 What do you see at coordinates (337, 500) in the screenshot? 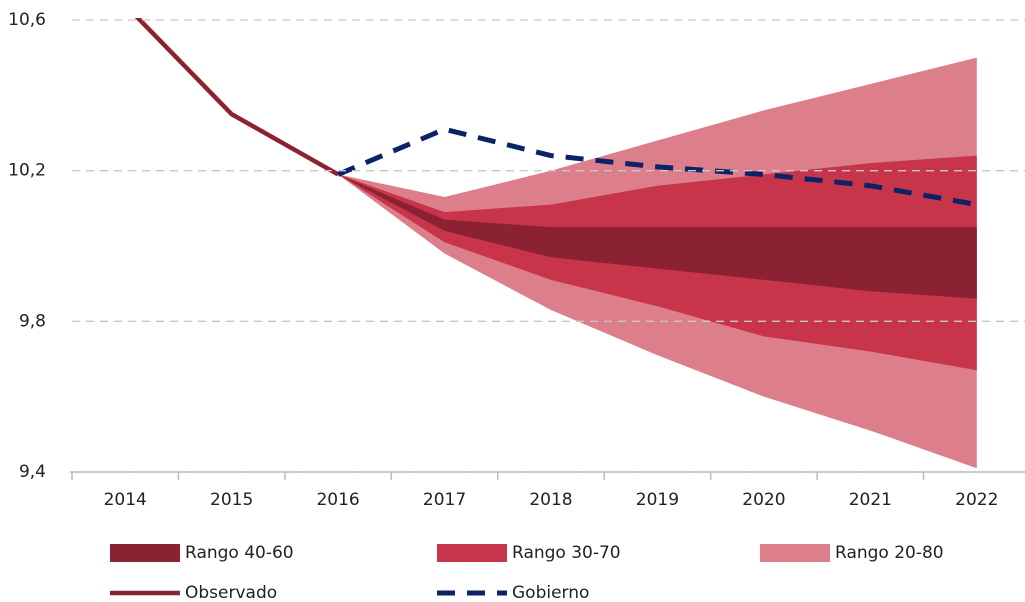
I see `x-tick-label: 2016` at bounding box center [337, 500].